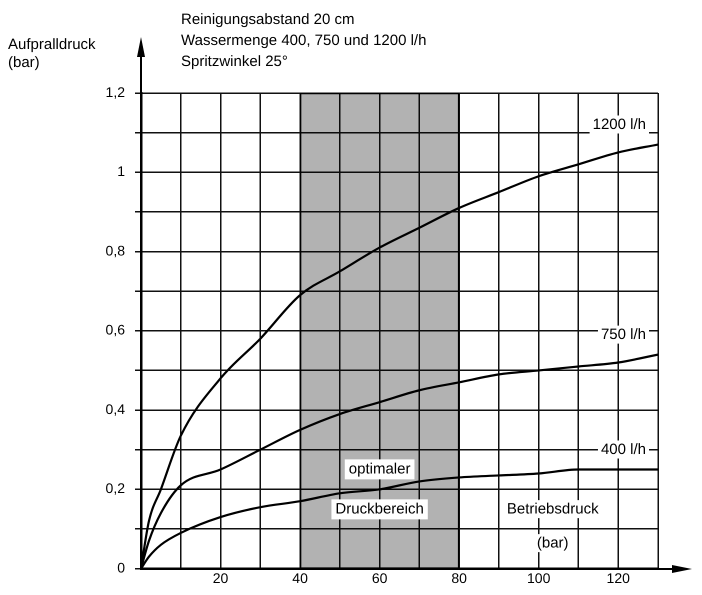  Describe the element at coordinates (379, 489) in the screenshot. I see `text: optimaler Druckbereich` at that location.